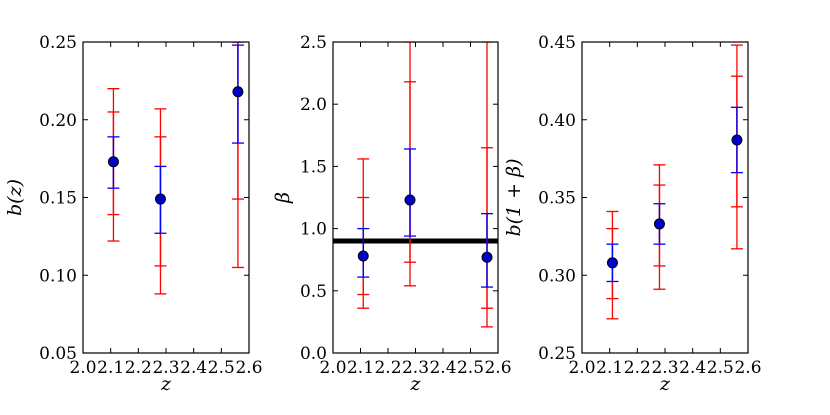  I want to click on y-tick-label: 0.40, so click(557, 121).